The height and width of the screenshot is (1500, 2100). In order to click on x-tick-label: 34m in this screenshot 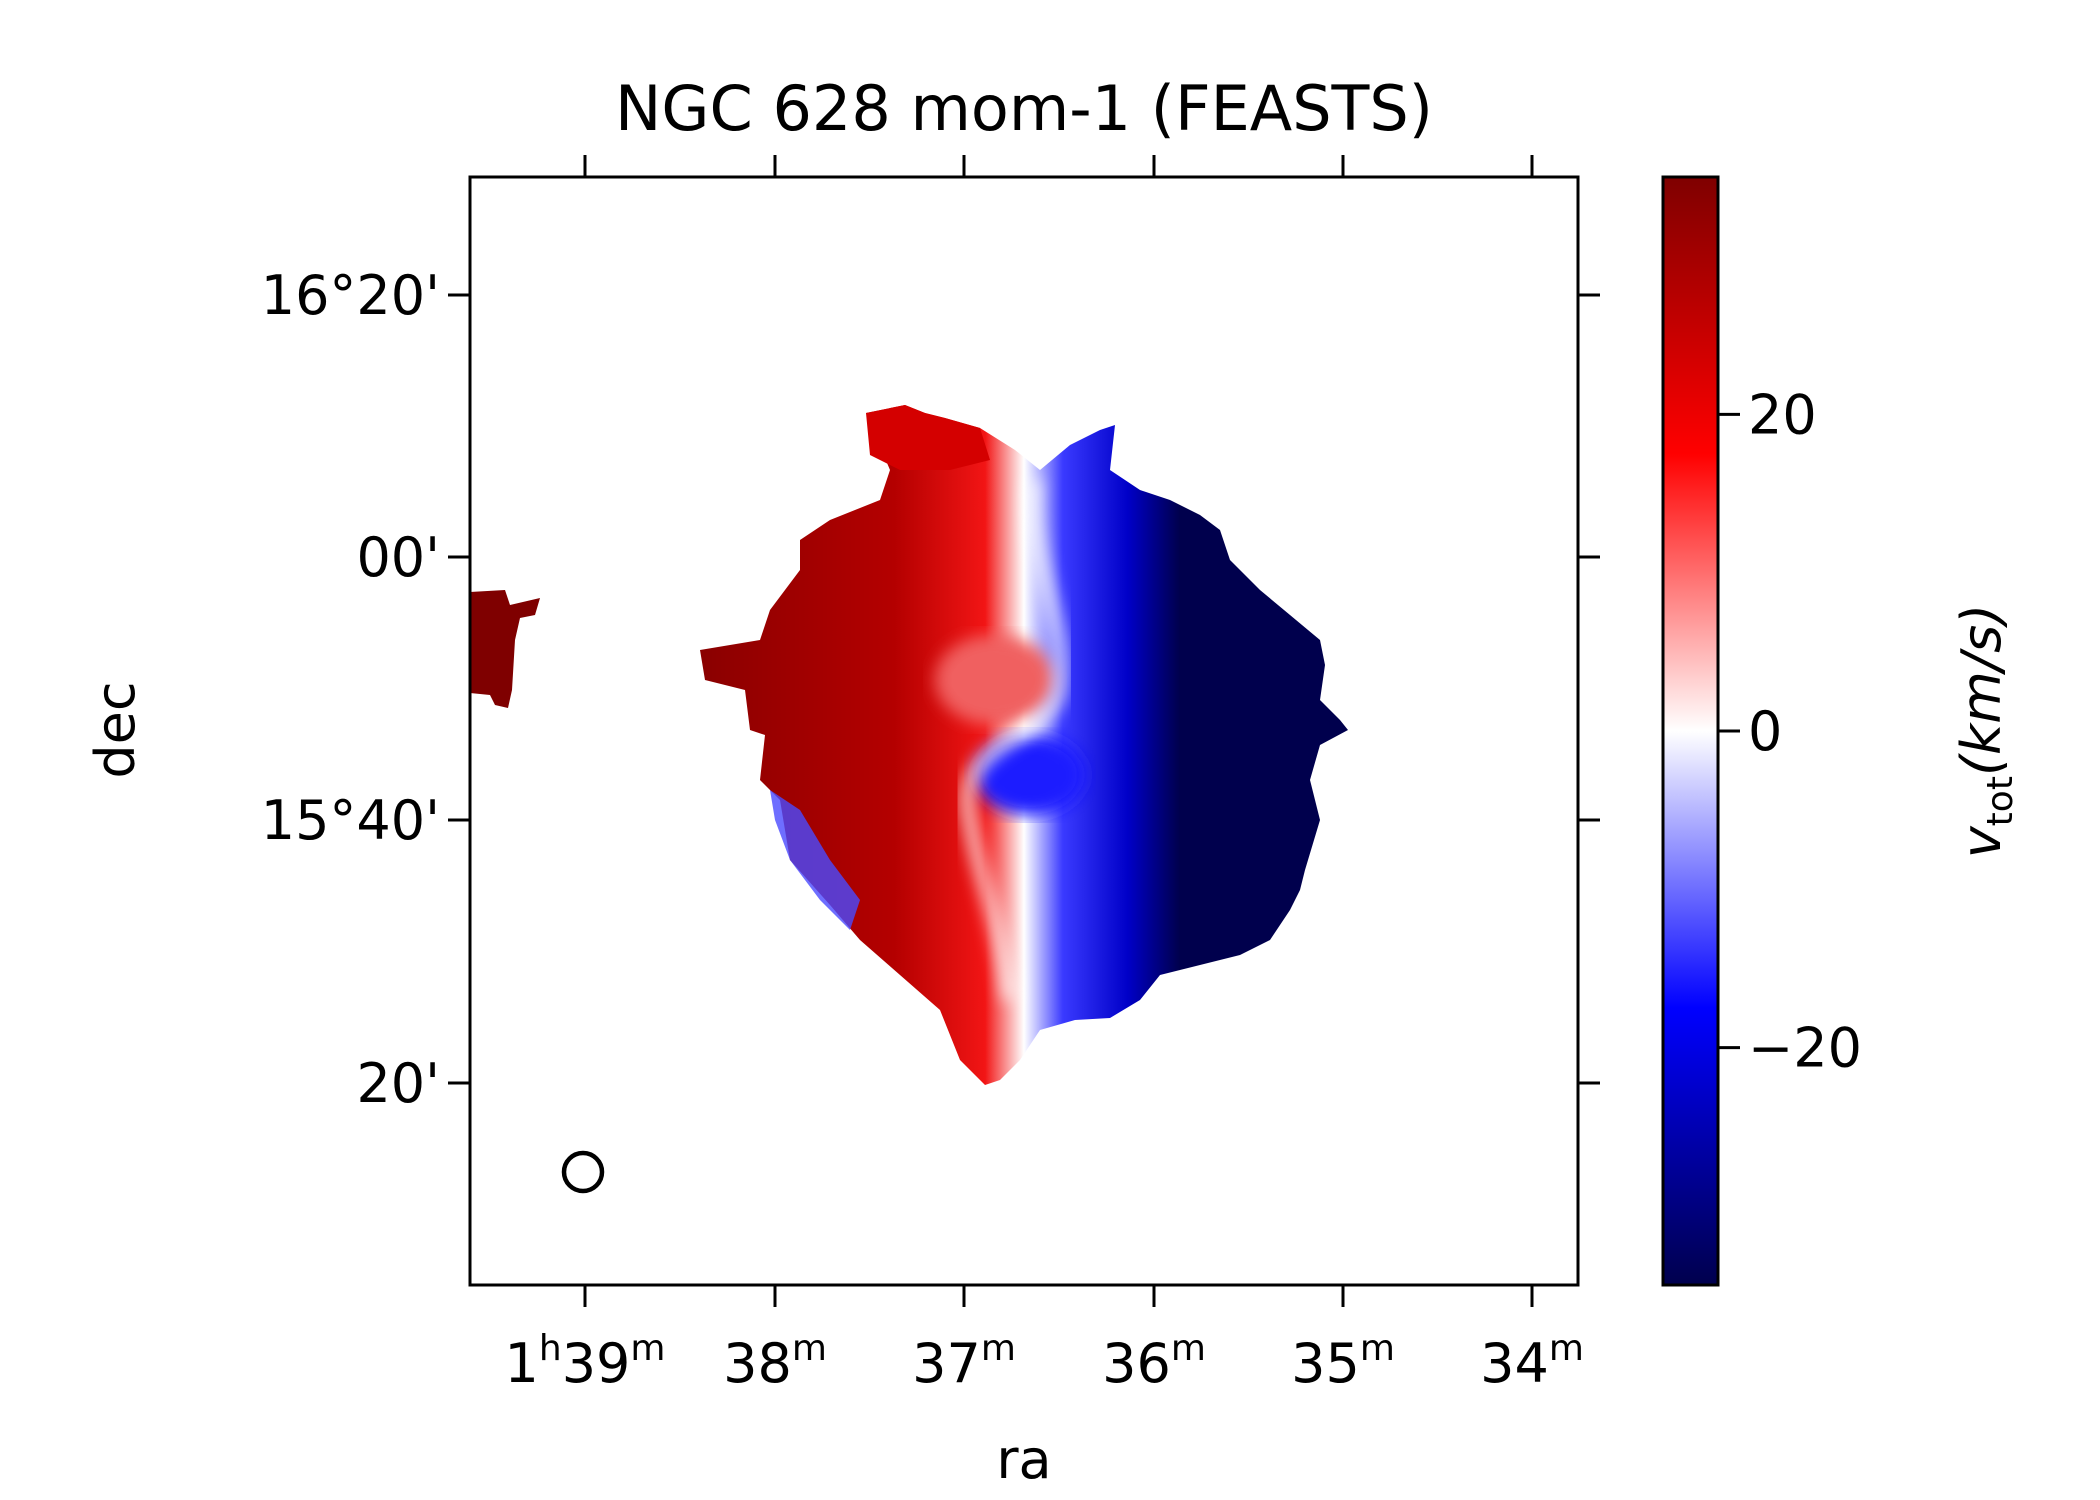, I will do `click(1532, 1361)`.